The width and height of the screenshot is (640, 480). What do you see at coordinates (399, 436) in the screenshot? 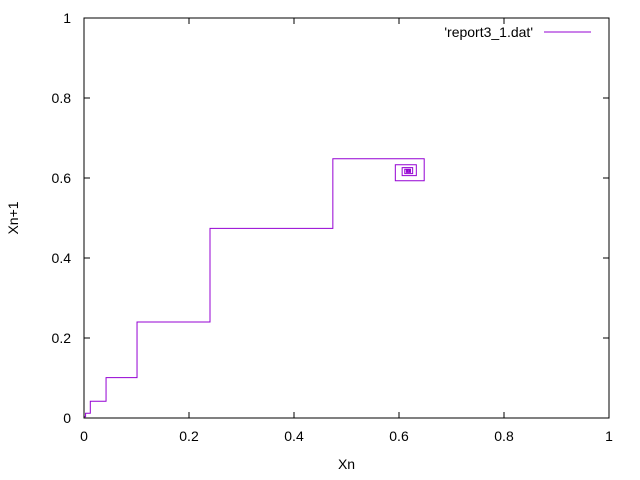
I see `x-tick-label: 0.6` at bounding box center [399, 436].